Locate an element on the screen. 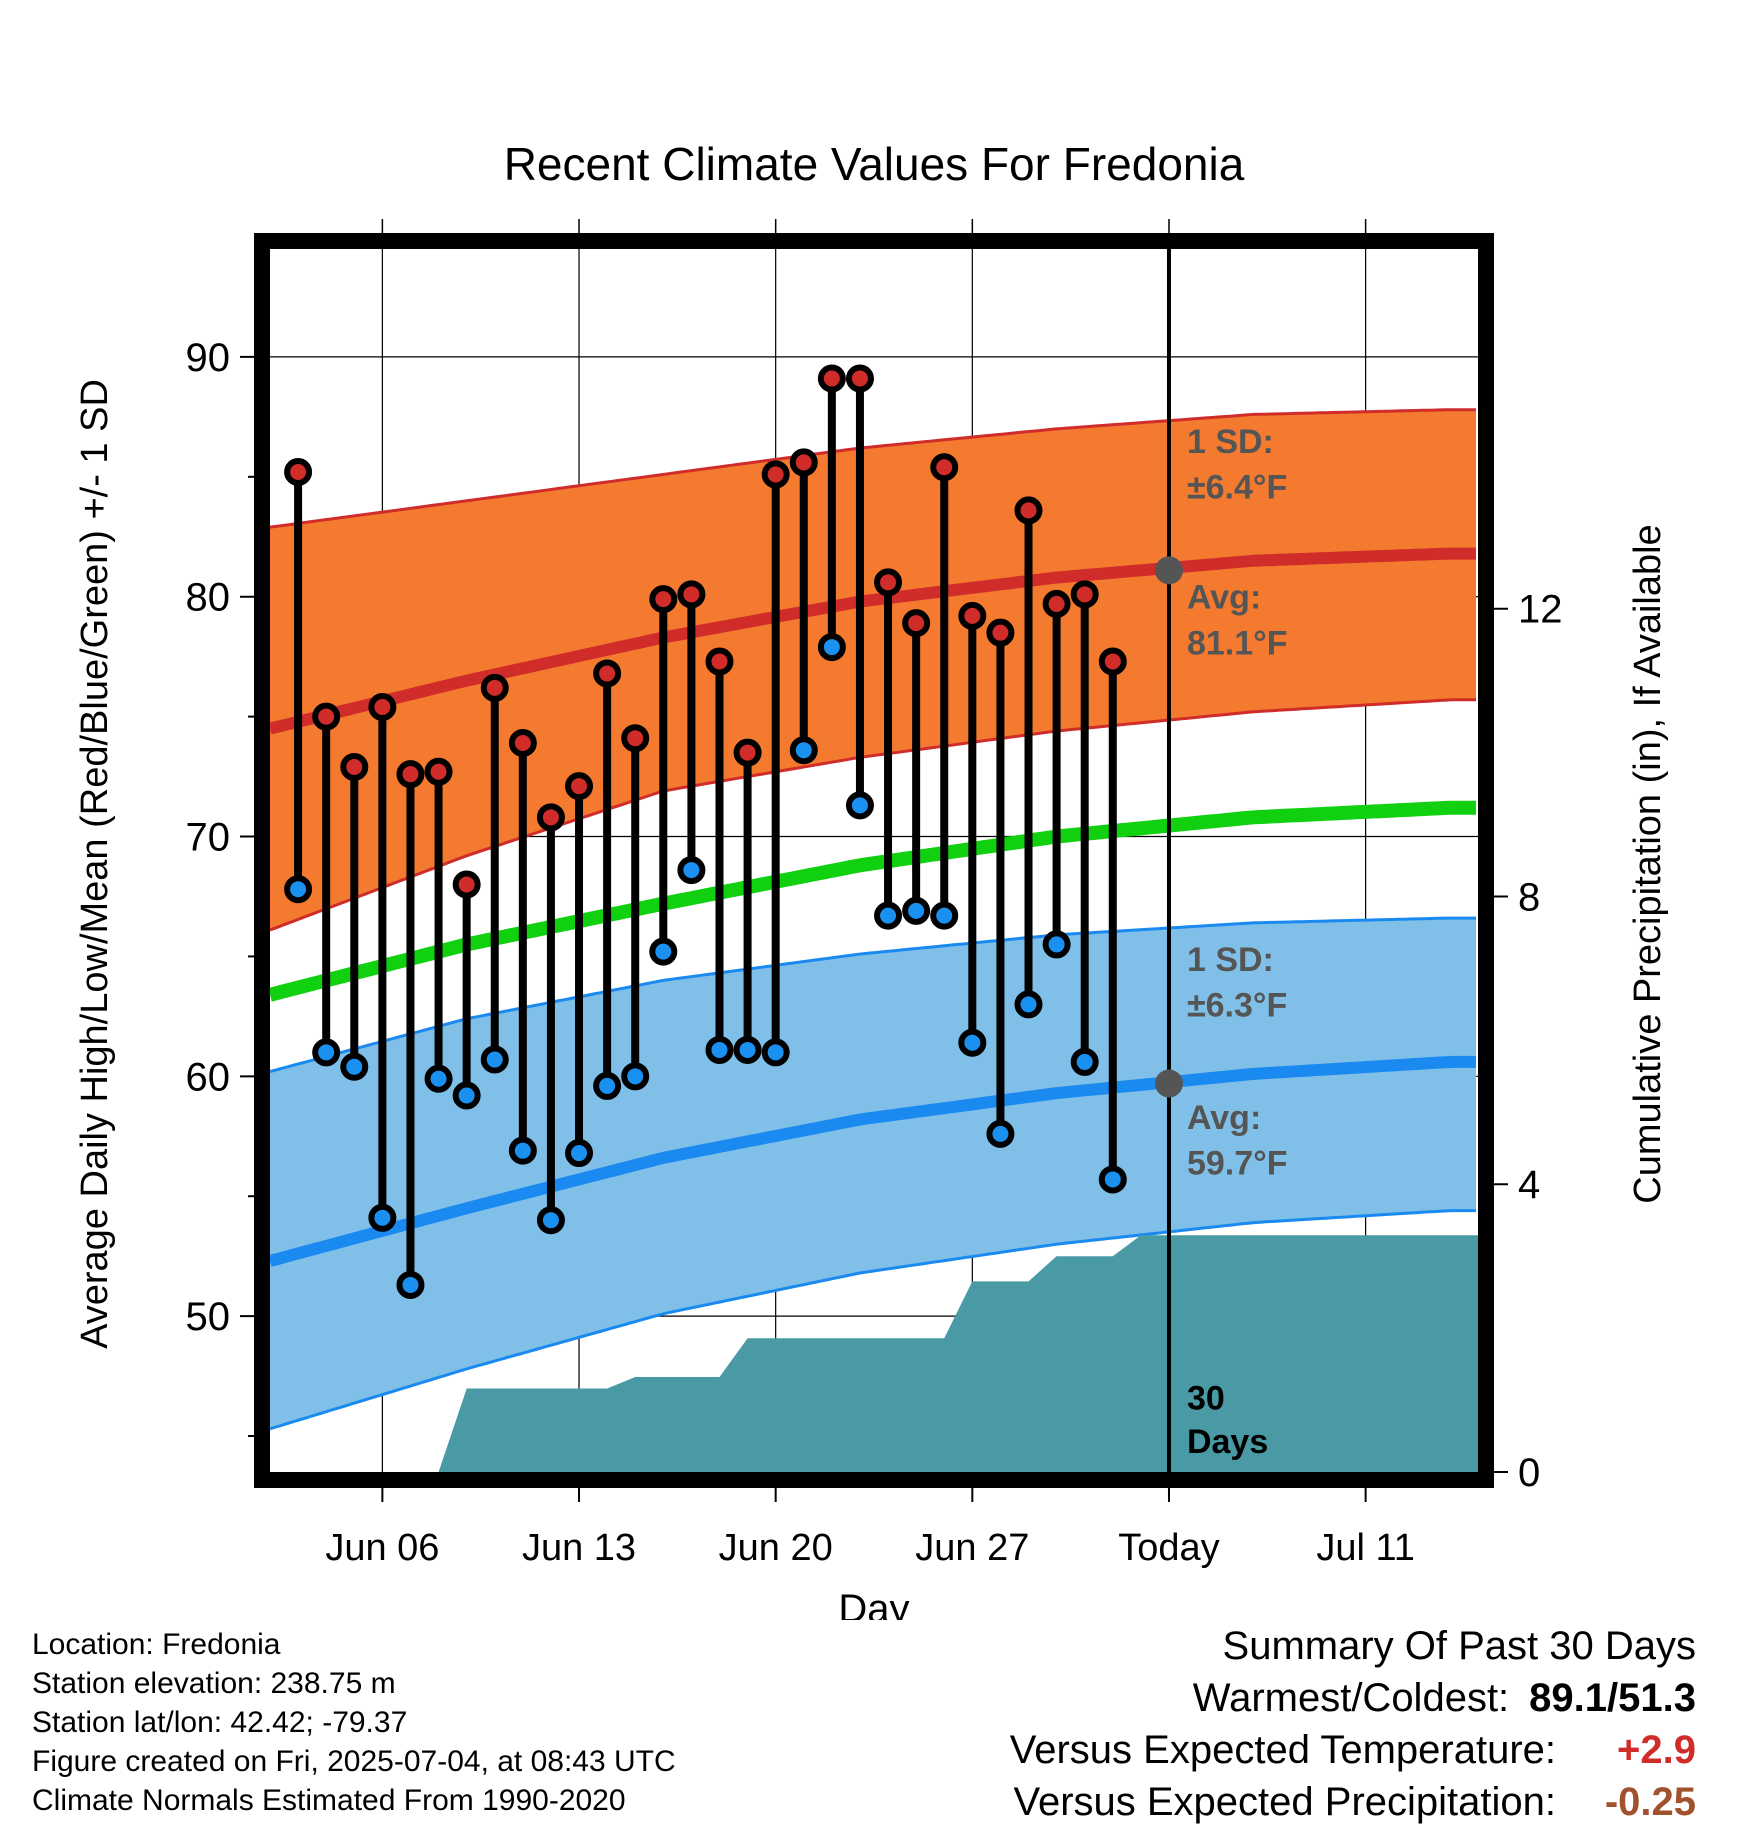 The image size is (1748, 1828). y2-tick-label: 12 is located at coordinates (1540, 610).